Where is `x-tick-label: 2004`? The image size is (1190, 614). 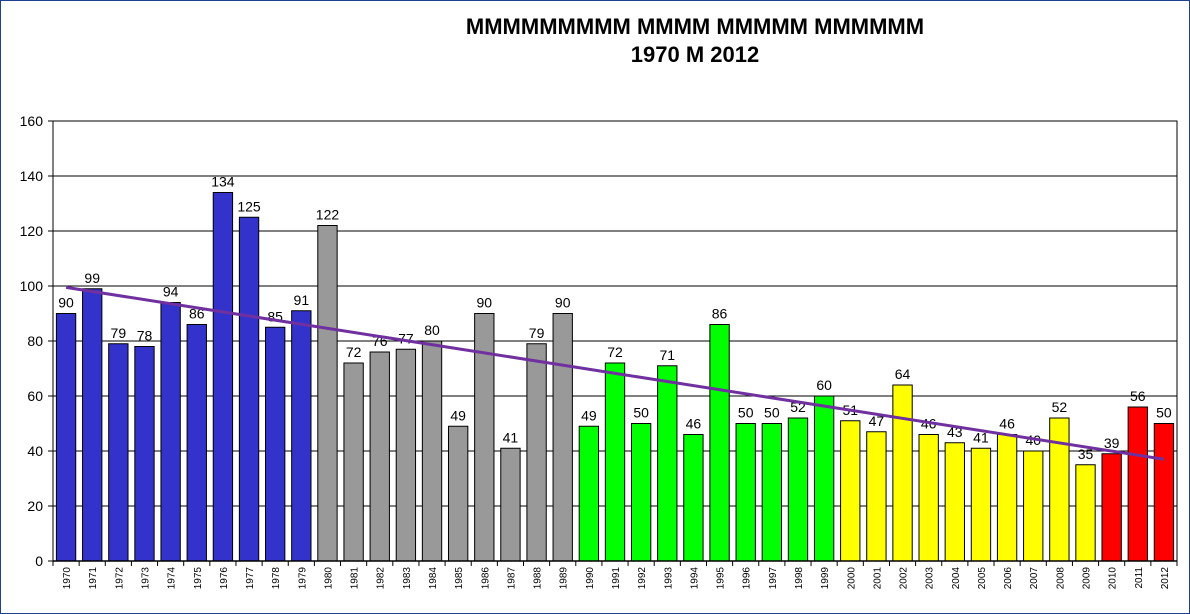 x-tick-label: 2004 is located at coordinates (956, 578).